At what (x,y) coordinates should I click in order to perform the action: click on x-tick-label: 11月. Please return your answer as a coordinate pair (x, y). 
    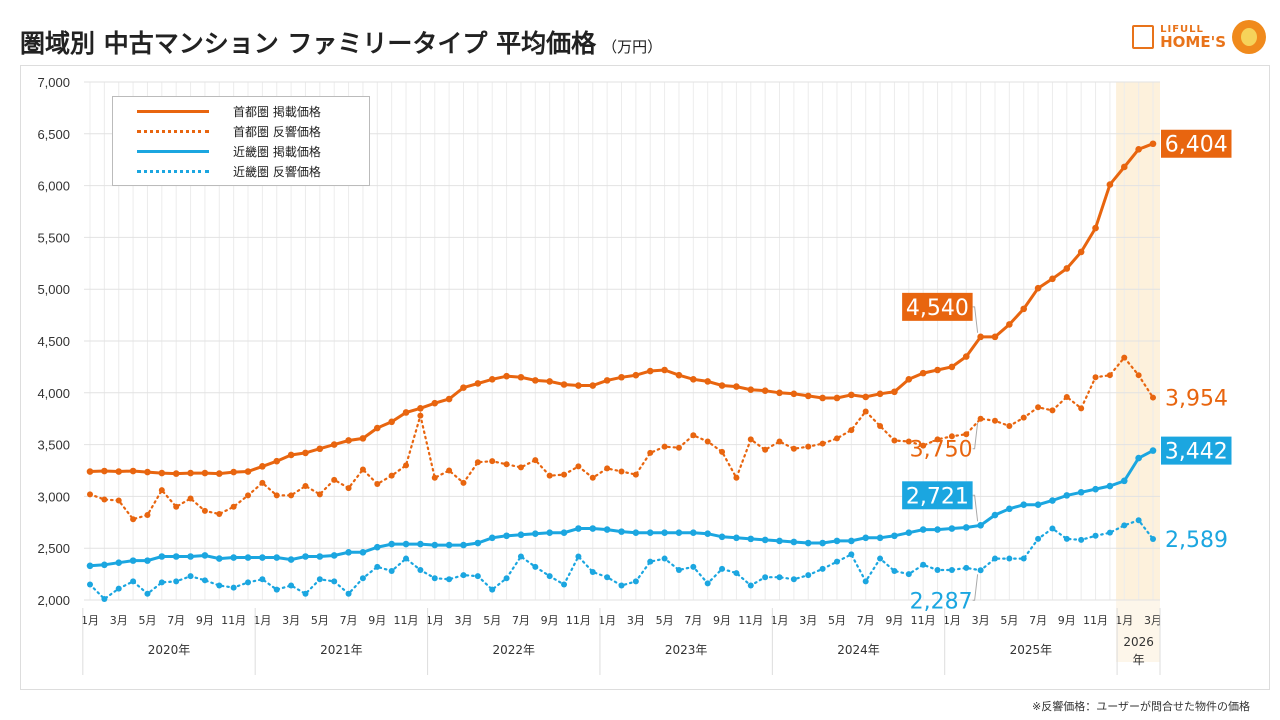
    Looking at the image, I should click on (923, 620).